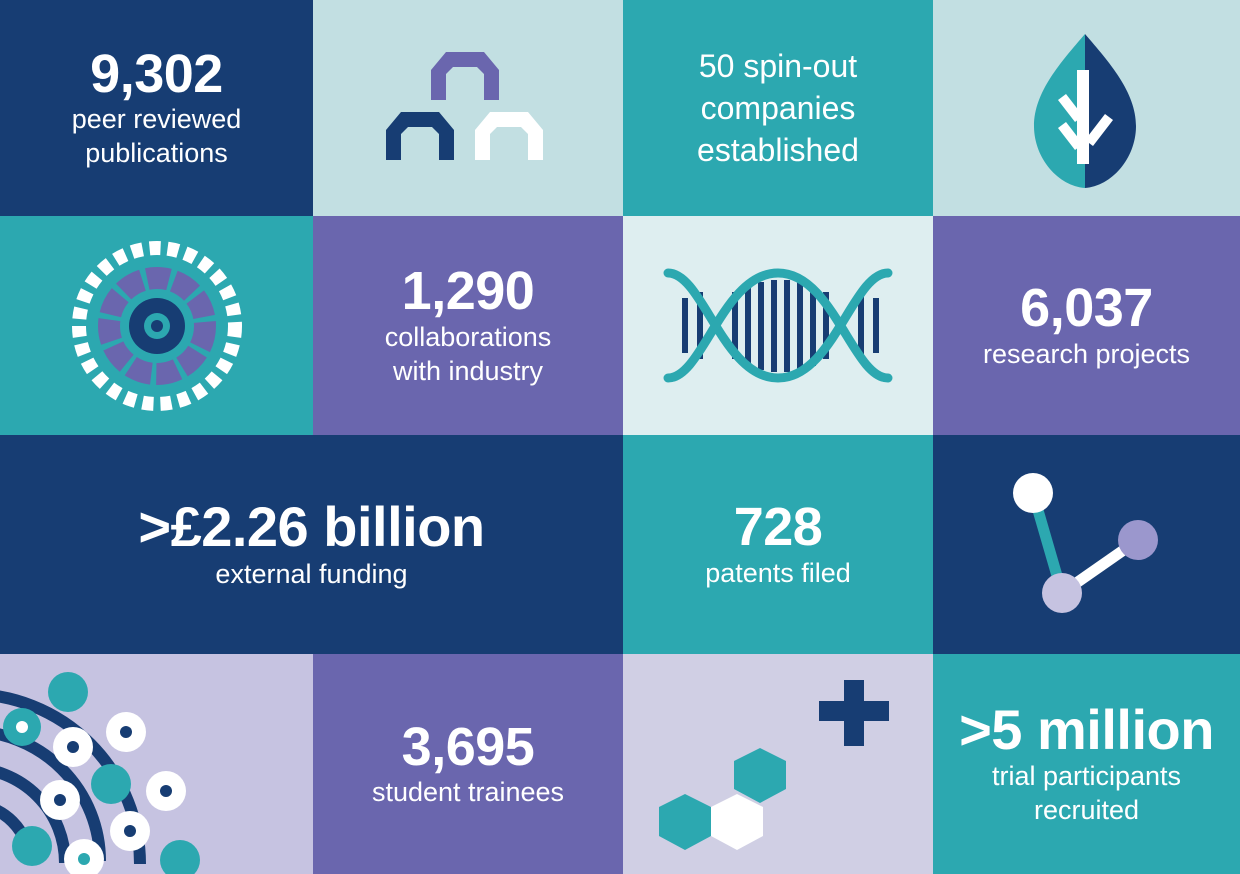 The width and height of the screenshot is (1240, 874). I want to click on publications-tile: 9,302 peer reviewed publications, so click(156, 108).